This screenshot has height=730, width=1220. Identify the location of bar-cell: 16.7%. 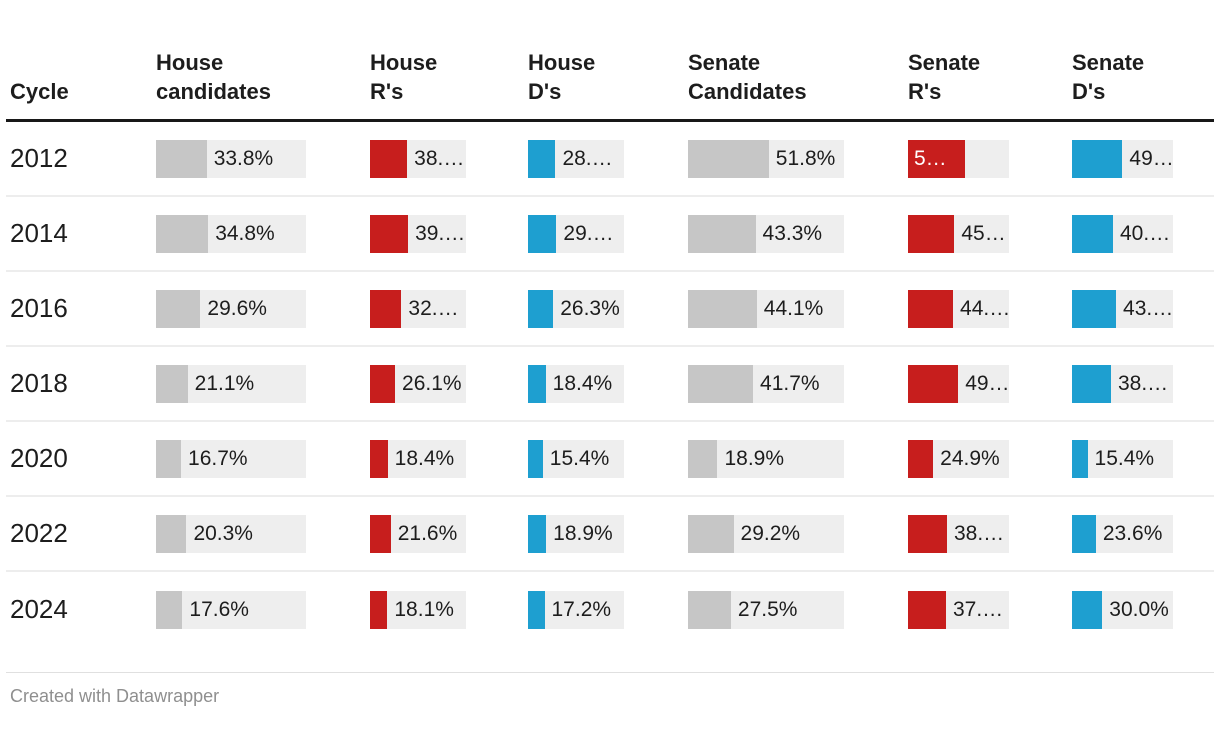
(263, 458).